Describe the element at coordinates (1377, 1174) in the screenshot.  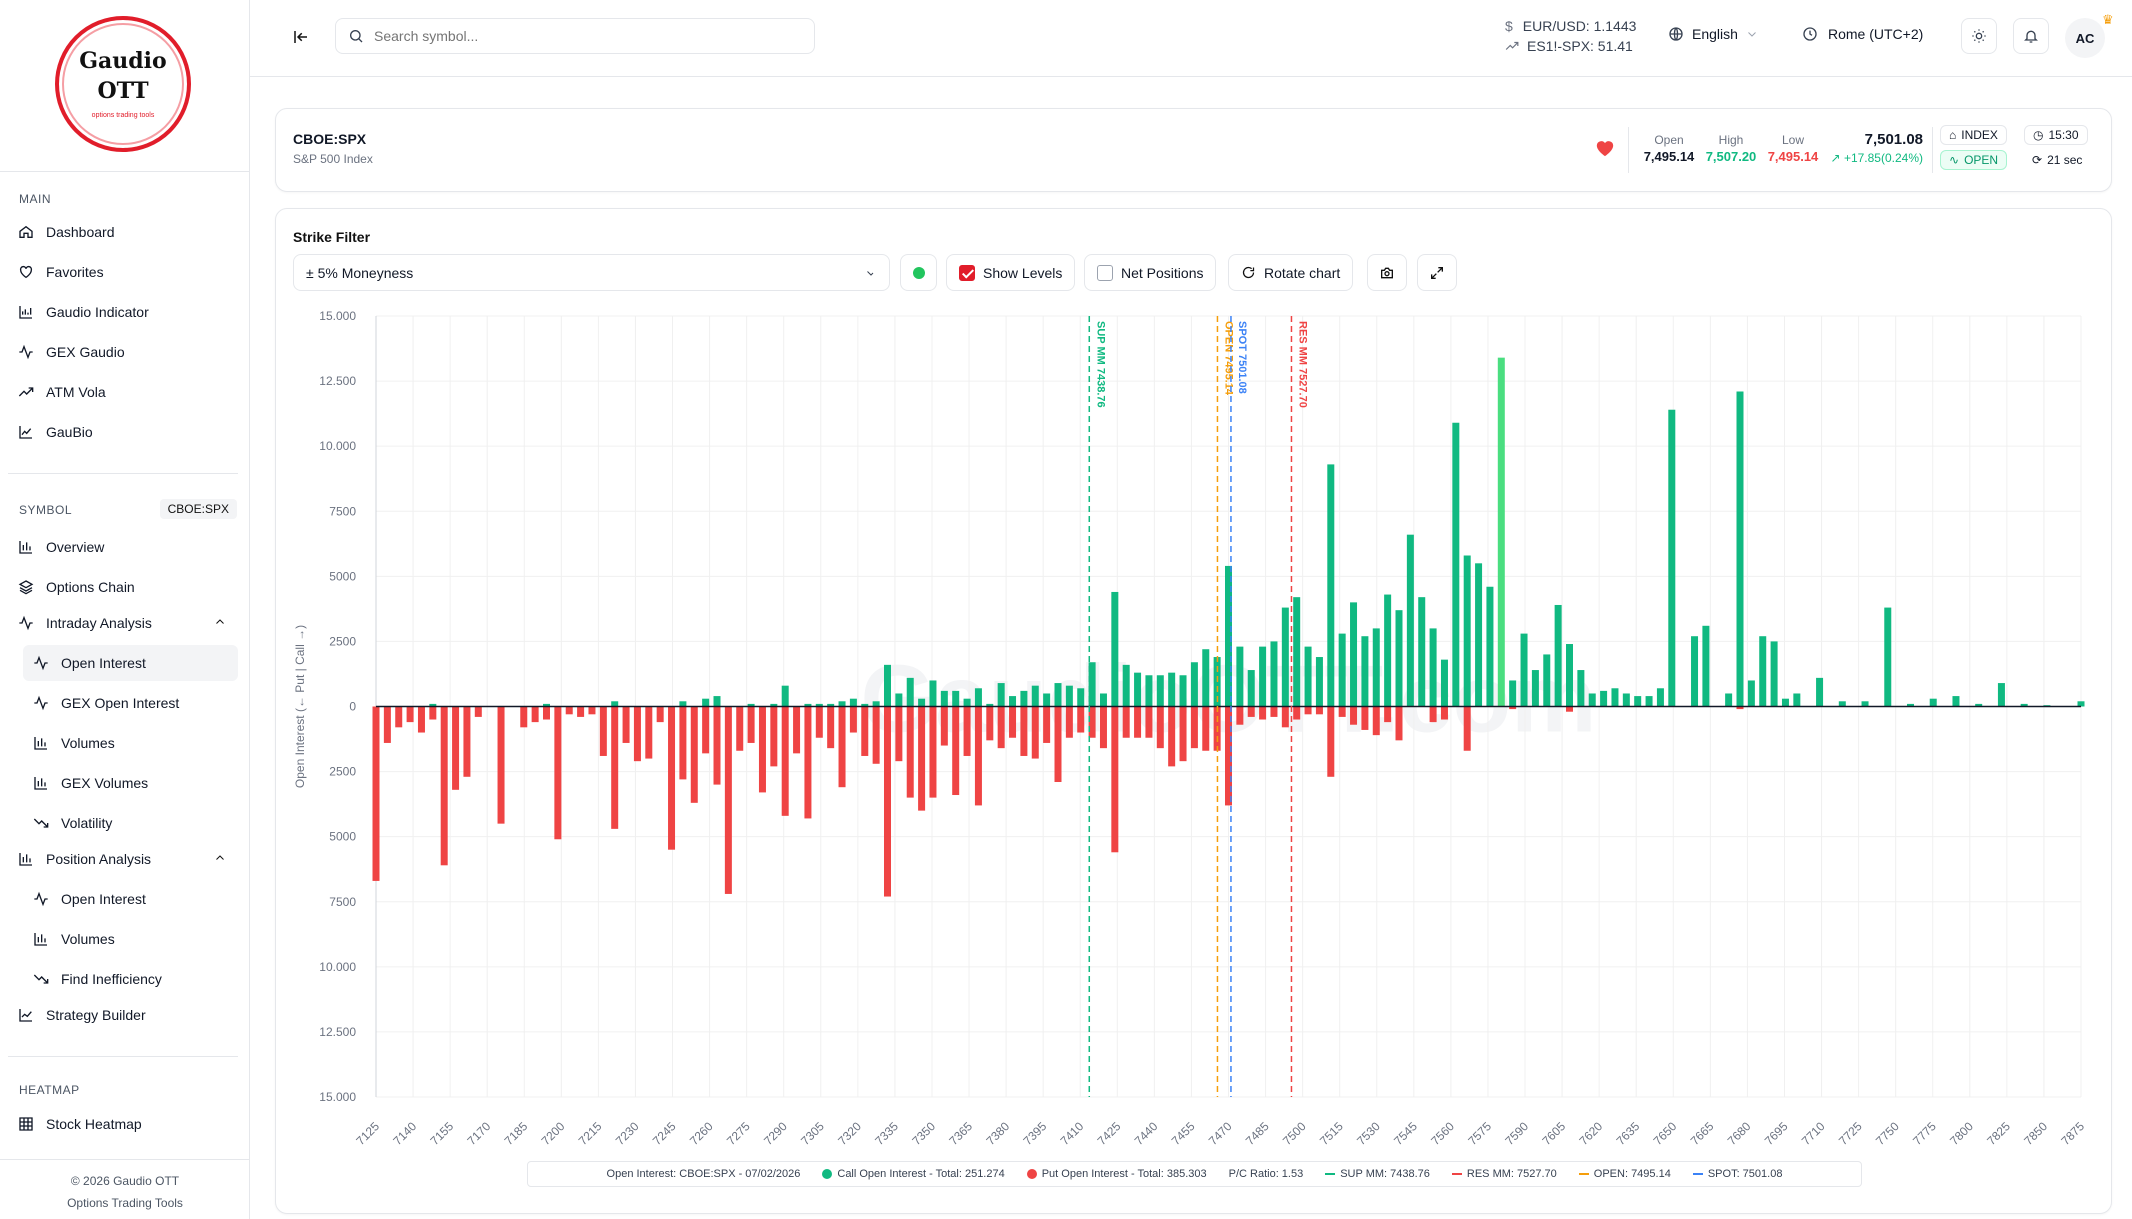
I see `legend-sup: SUP MM: 7438.76` at that location.